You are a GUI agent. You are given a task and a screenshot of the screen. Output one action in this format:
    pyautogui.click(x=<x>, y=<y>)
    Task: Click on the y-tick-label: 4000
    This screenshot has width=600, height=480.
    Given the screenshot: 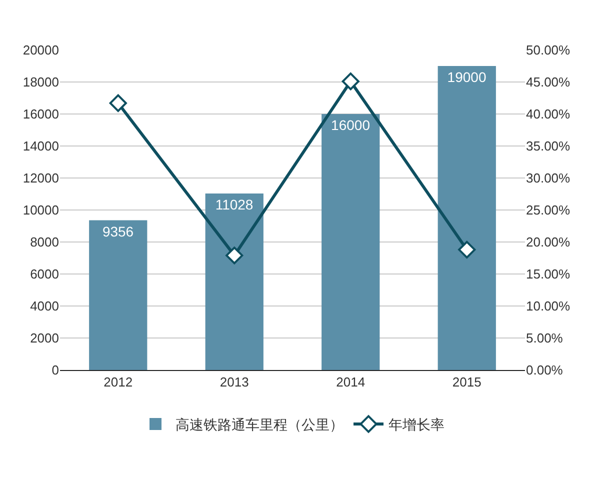 What is the action you would take?
    pyautogui.click(x=44, y=306)
    